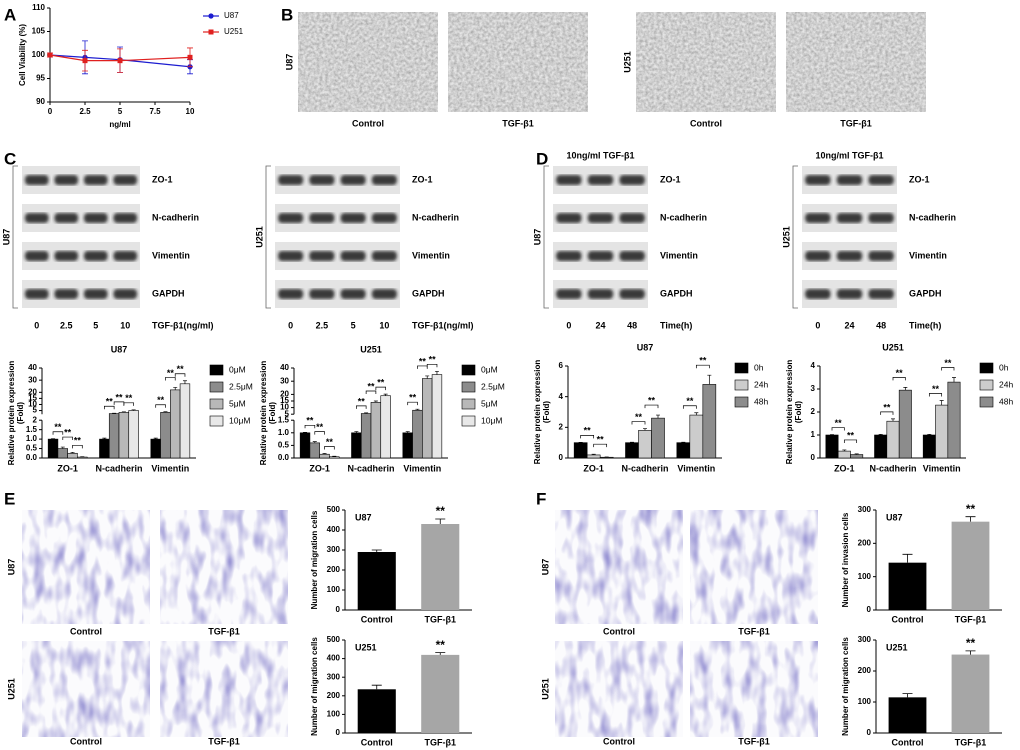 Image resolution: width=1020 pixels, height=750 pixels. What do you see at coordinates (493, 386) in the screenshot?
I see `legend-label: 2.5μM` at bounding box center [493, 386].